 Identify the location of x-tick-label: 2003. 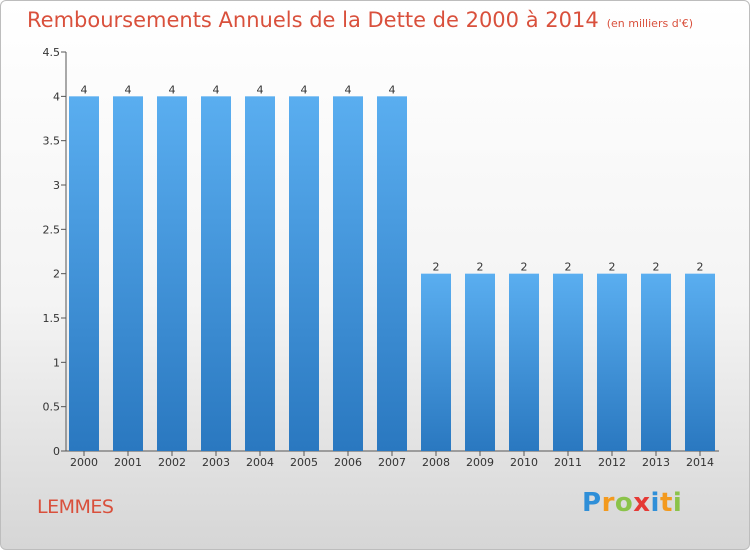
(216, 462).